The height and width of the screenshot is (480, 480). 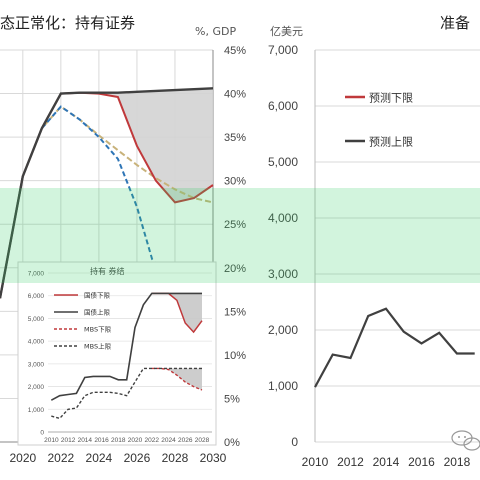 I want to click on main-x-tick-label: 2024, so click(x=99, y=458).